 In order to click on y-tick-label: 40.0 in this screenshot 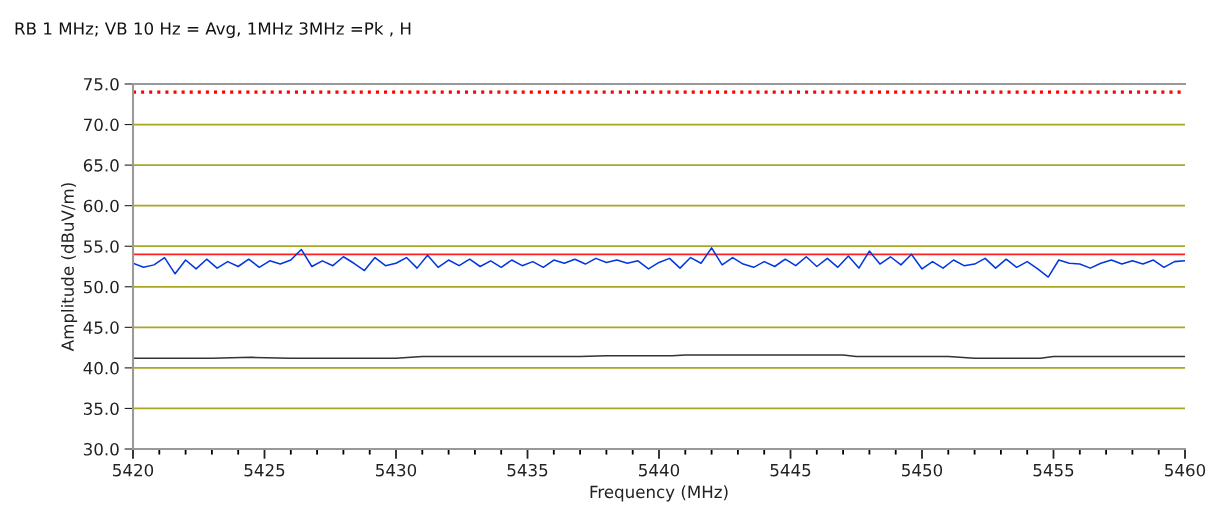, I will do `click(101, 368)`.